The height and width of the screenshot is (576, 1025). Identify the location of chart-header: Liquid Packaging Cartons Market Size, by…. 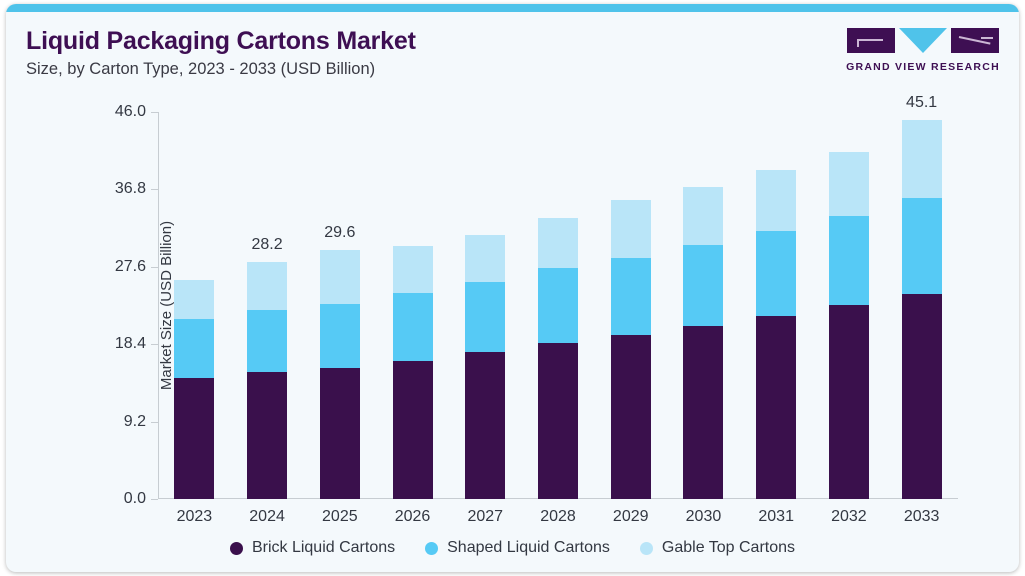
(221, 53).